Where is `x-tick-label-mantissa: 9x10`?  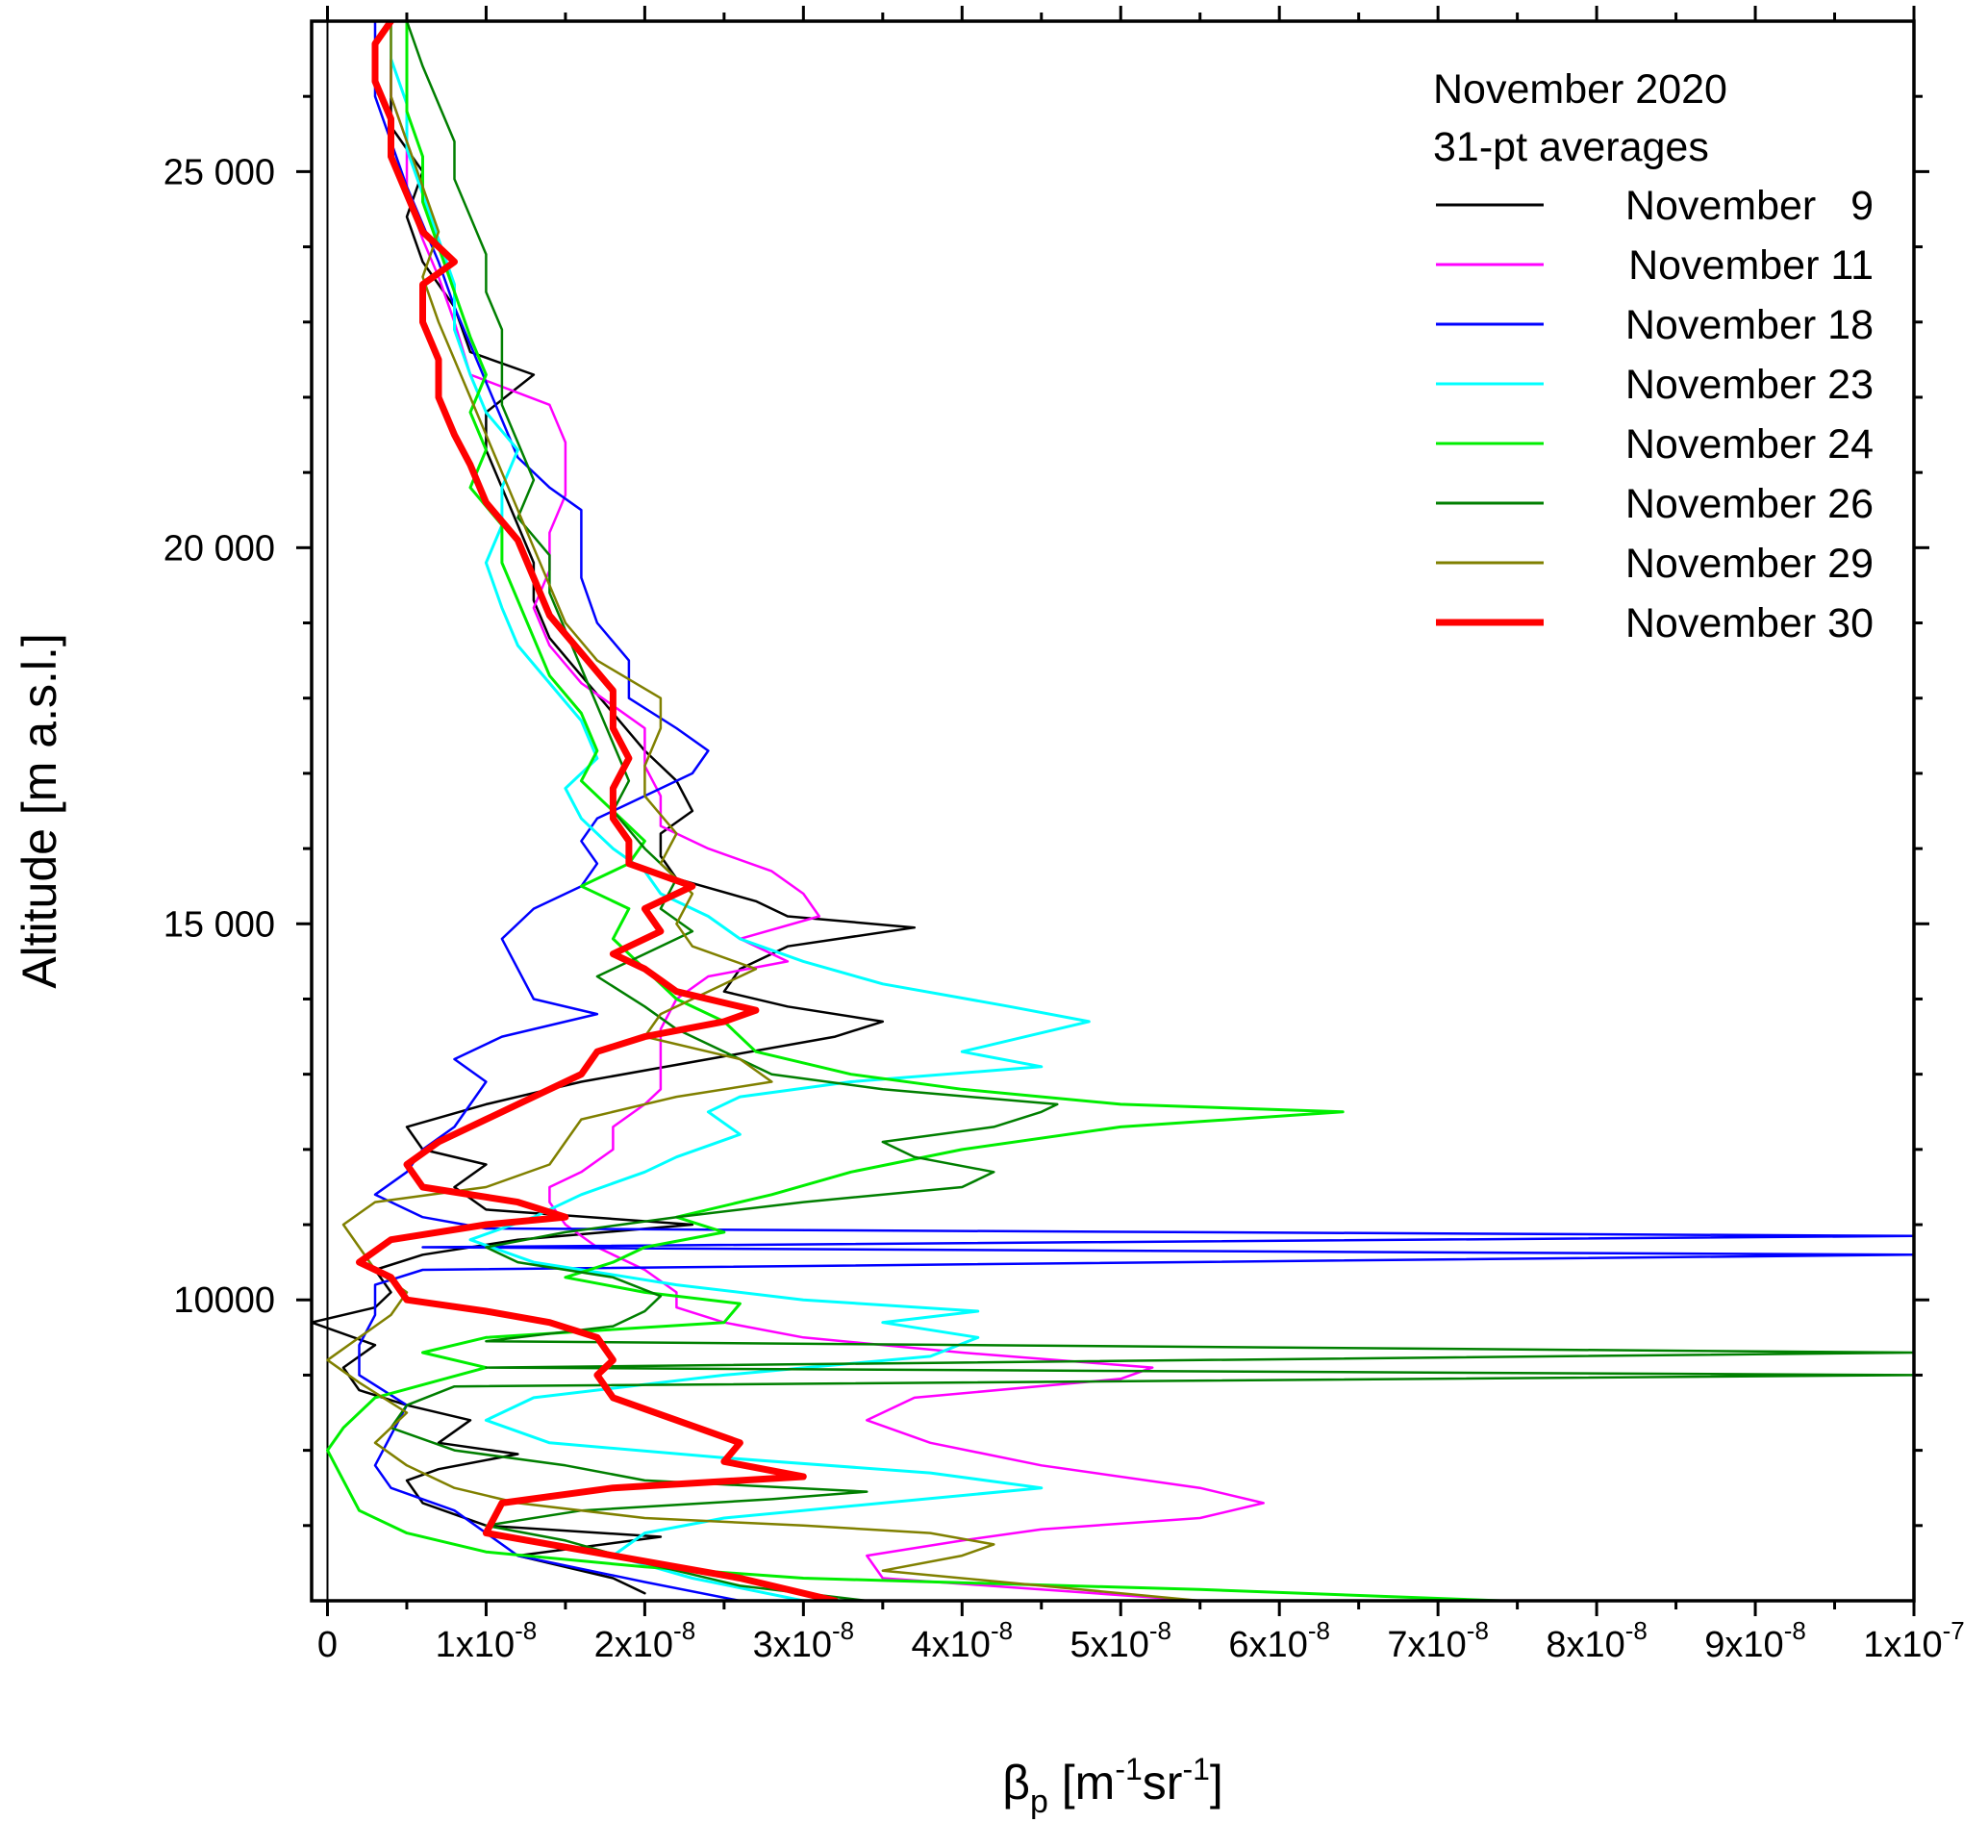
x-tick-label-mantissa: 9x10 is located at coordinates (1743, 1645).